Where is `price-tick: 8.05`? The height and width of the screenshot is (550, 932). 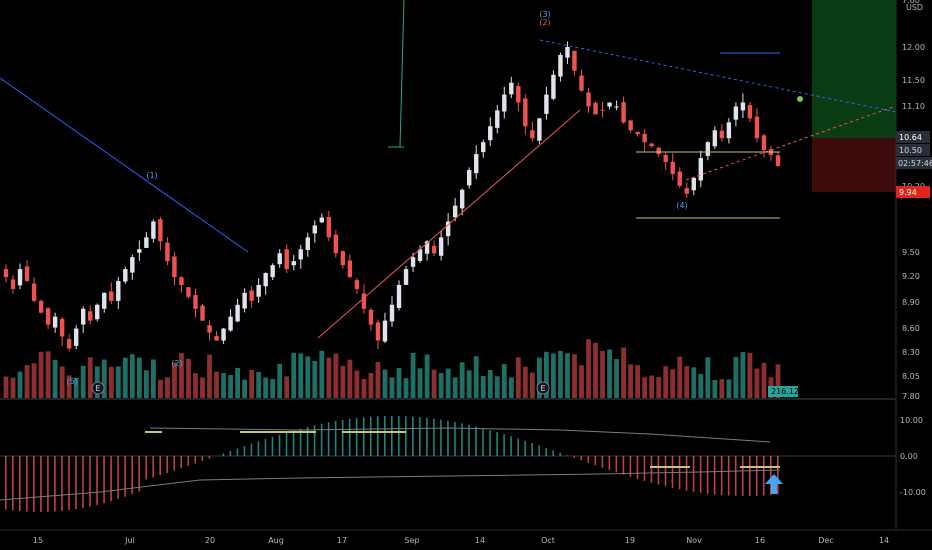
price-tick: 8.05 is located at coordinates (911, 376).